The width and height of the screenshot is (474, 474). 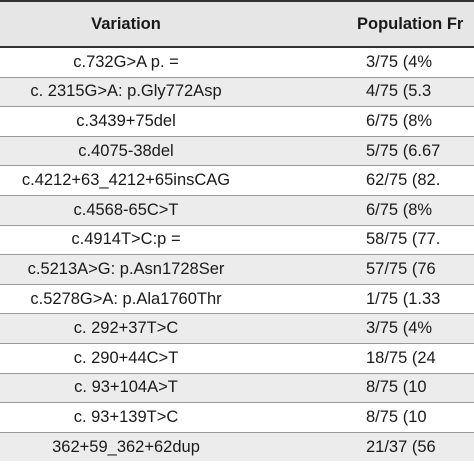 I want to click on table-row: c.4568-65C>T 6/75 (8%, so click(x=237, y=210).